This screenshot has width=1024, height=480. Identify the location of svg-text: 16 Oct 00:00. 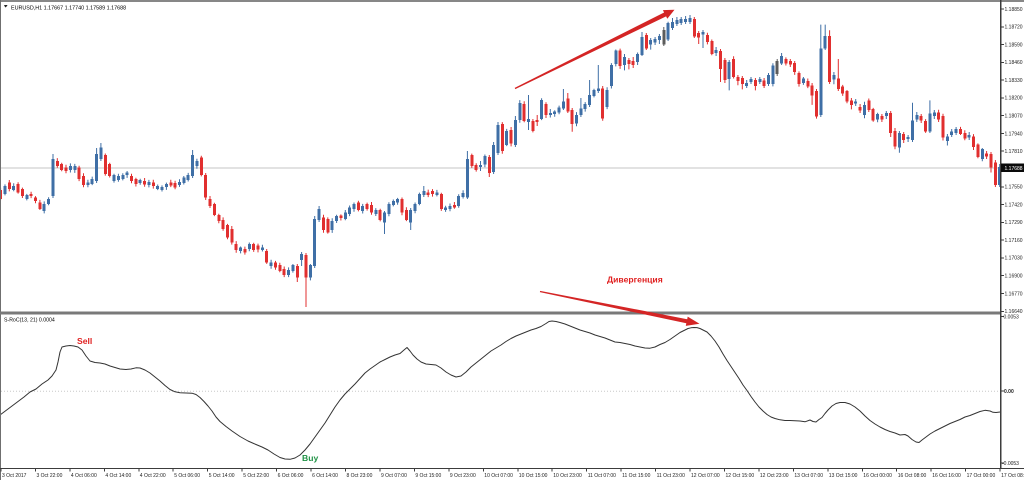
(877, 476).